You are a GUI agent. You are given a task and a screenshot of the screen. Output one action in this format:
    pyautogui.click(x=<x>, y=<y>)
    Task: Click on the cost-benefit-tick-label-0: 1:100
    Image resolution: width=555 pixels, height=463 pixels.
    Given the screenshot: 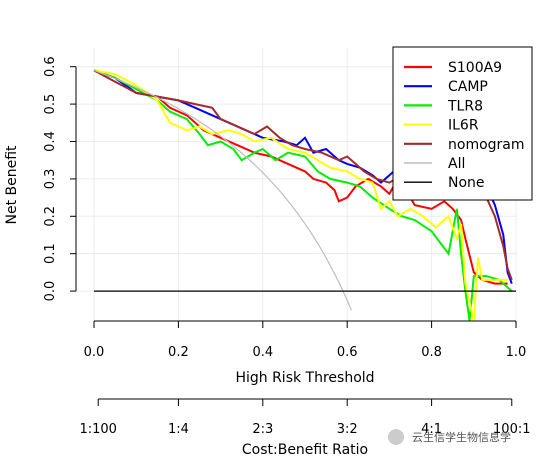 What is the action you would take?
    pyautogui.click(x=97, y=429)
    